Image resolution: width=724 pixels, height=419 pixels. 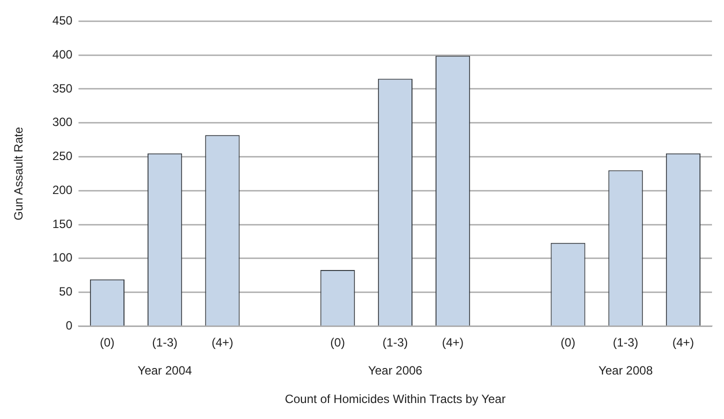 What do you see at coordinates (395, 399) in the screenshot?
I see `x-axis-title: Count of Homicides Within Tracts by Year` at bounding box center [395, 399].